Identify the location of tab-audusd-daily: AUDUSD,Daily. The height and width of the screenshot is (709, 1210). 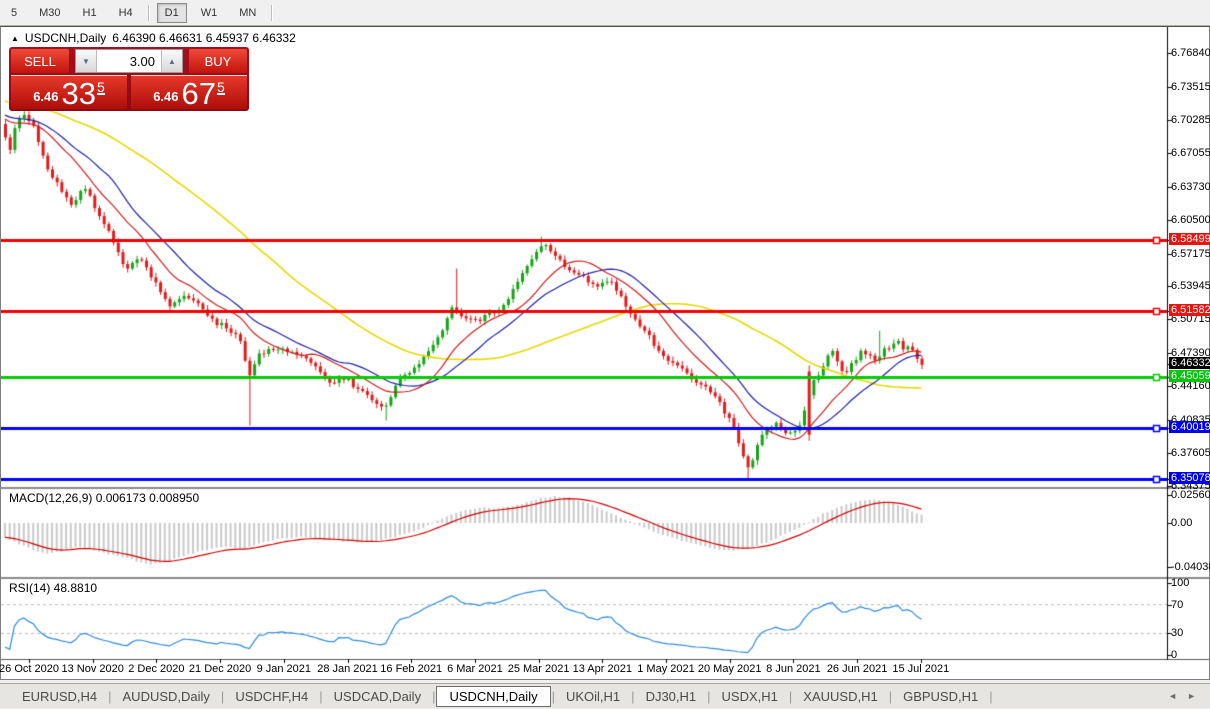
(166, 696).